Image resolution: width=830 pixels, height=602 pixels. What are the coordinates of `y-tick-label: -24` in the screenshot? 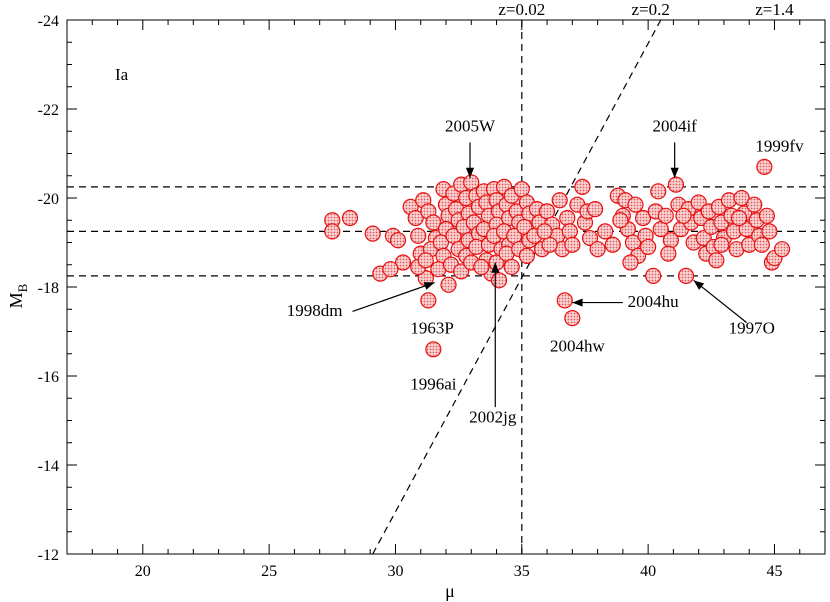 It's located at (48, 21).